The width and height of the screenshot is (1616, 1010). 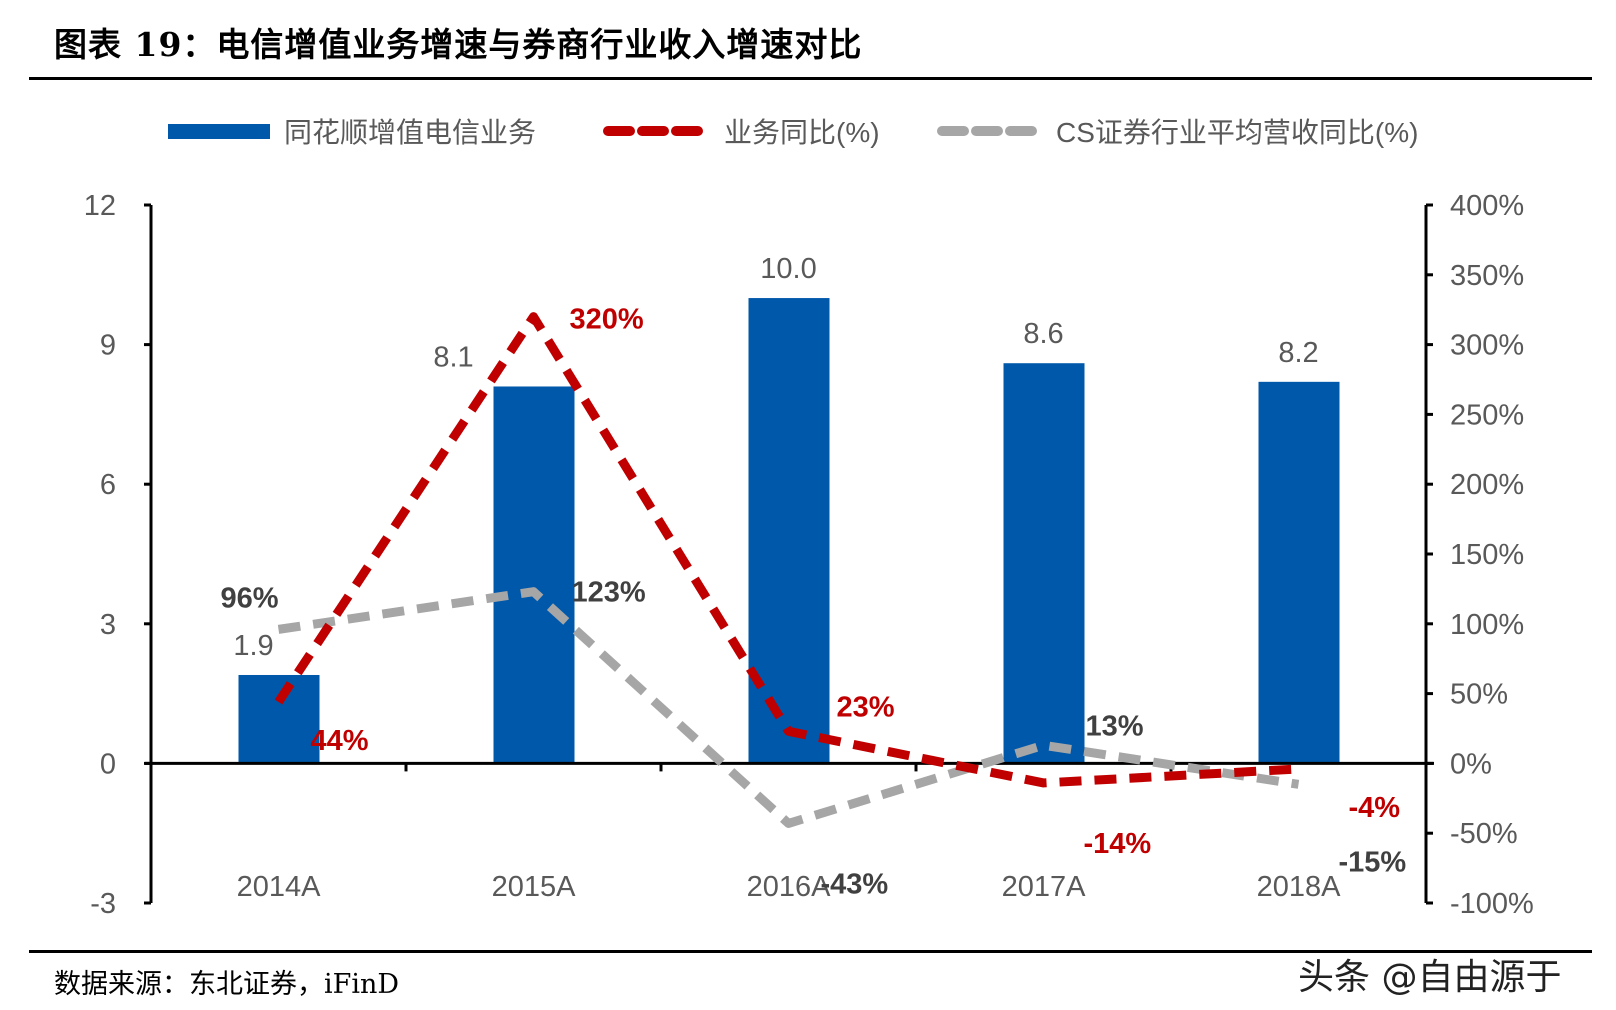 What do you see at coordinates (1487, 625) in the screenshot?
I see `right-tick-label: 100%` at bounding box center [1487, 625].